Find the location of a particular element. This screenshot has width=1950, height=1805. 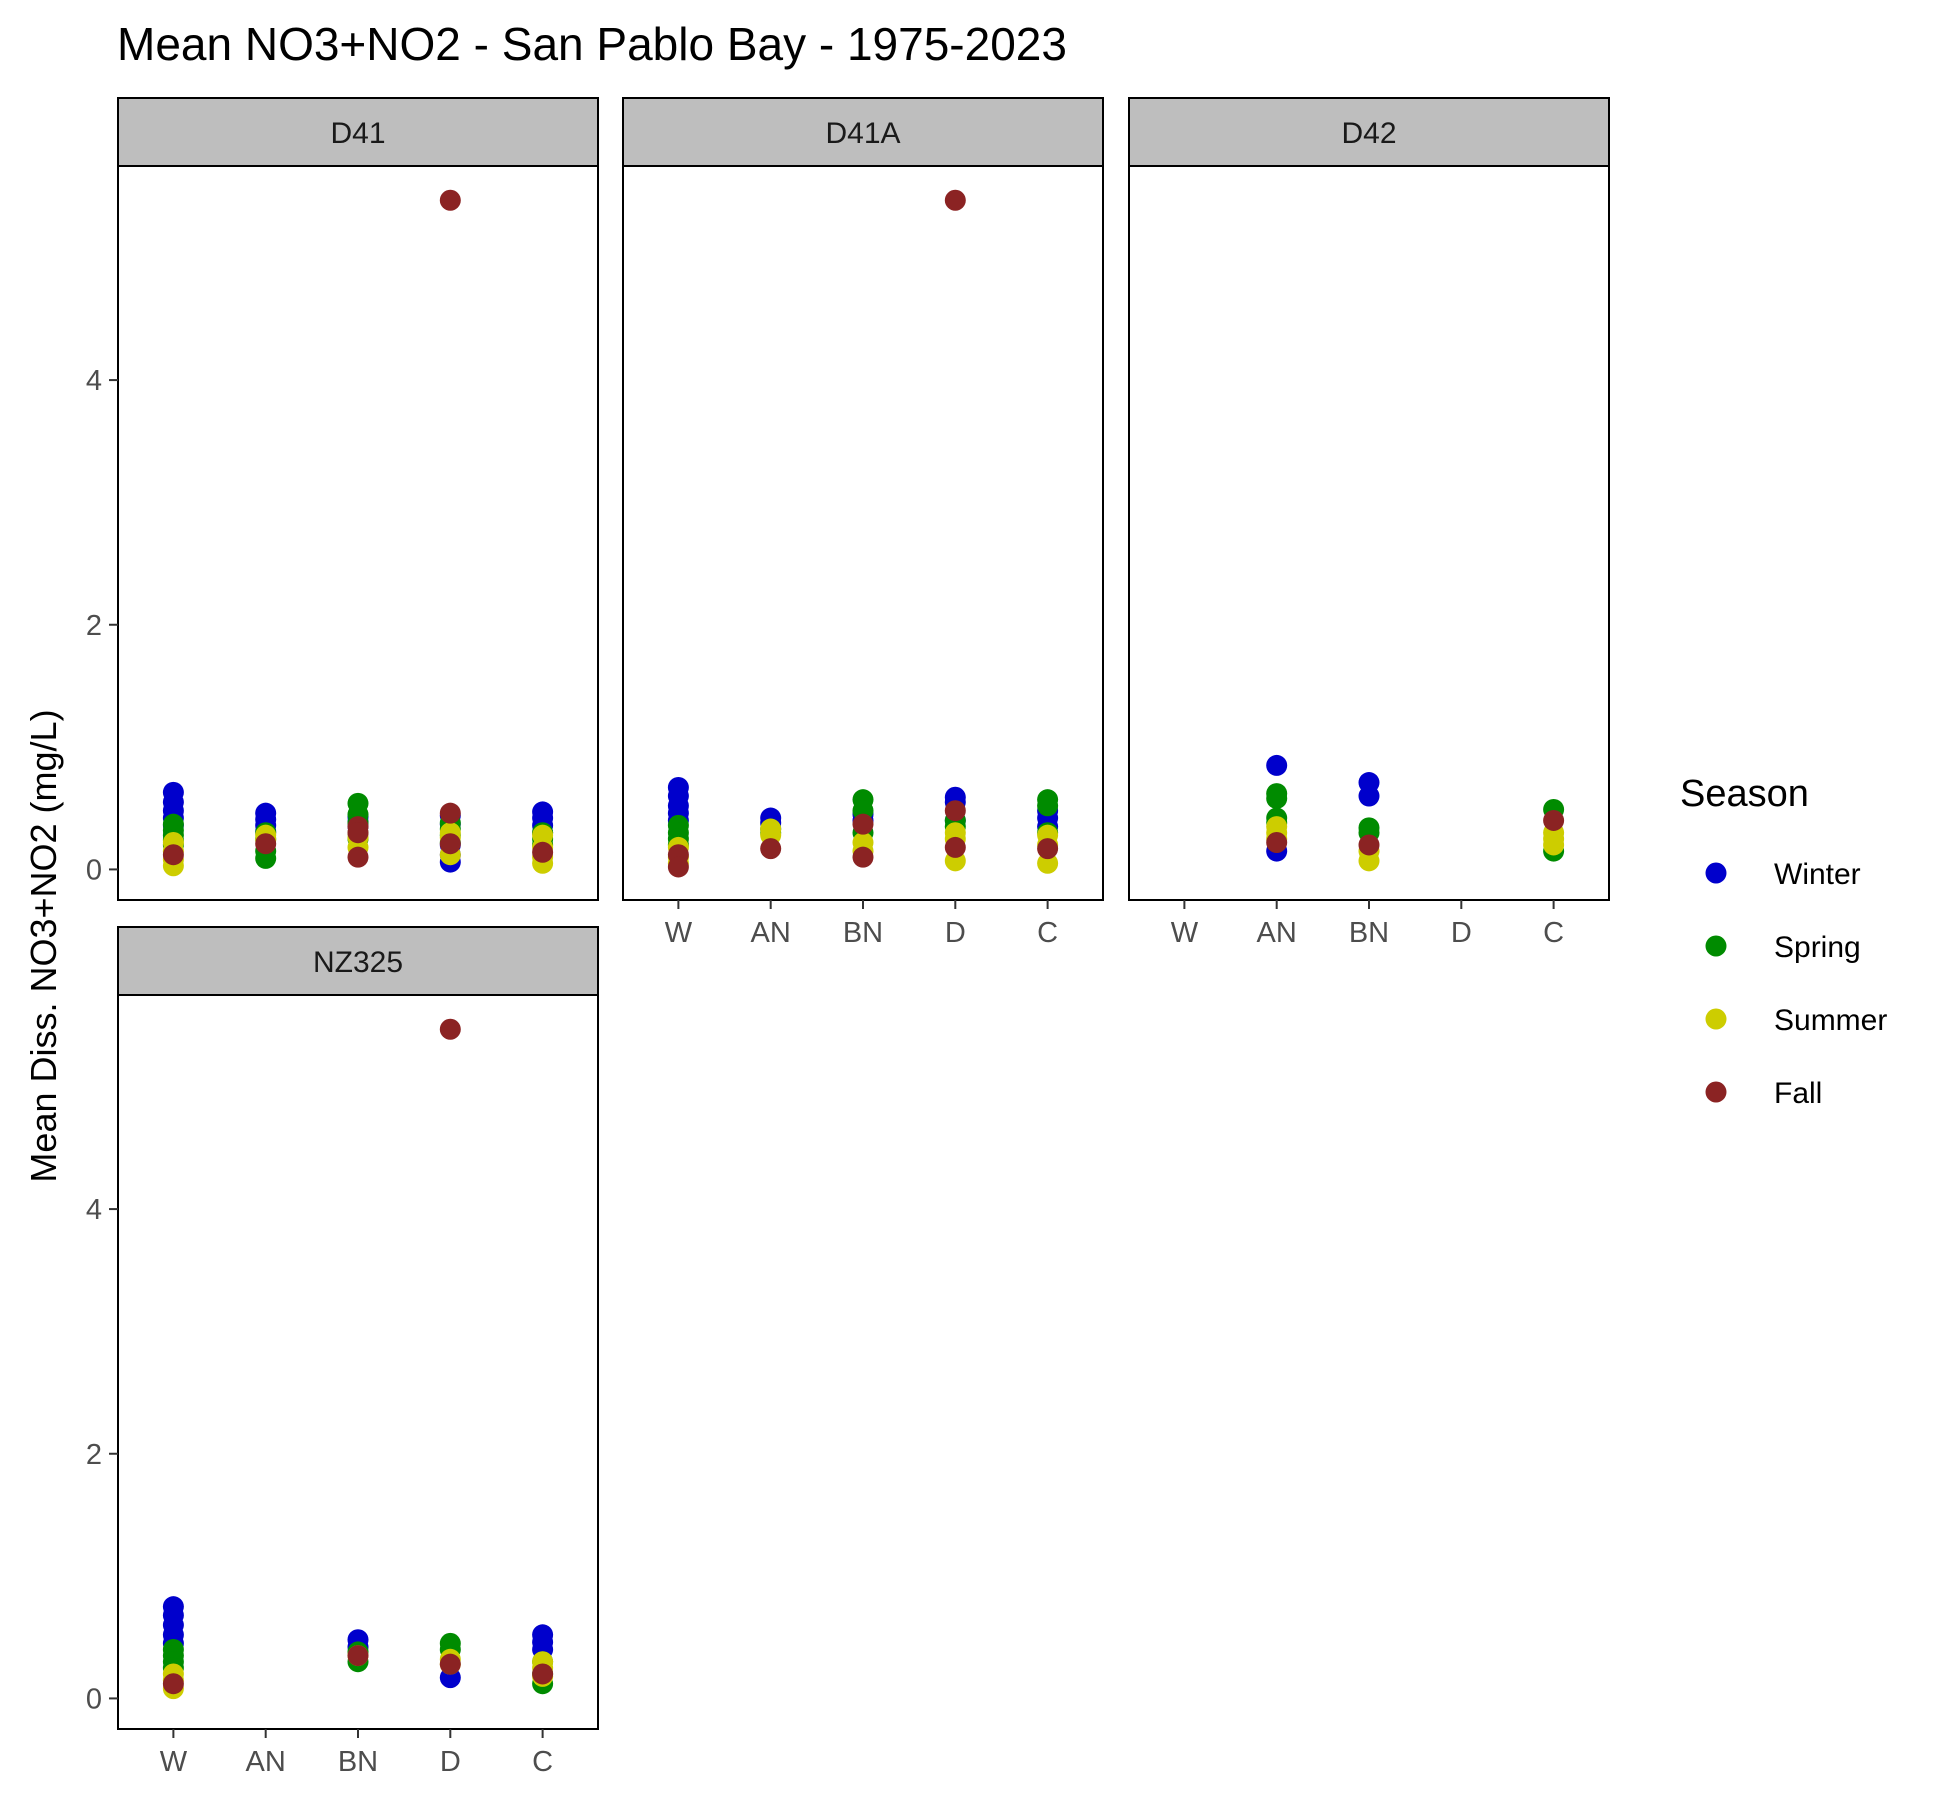

facet-strip-label: D41 is located at coordinates (357, 133).